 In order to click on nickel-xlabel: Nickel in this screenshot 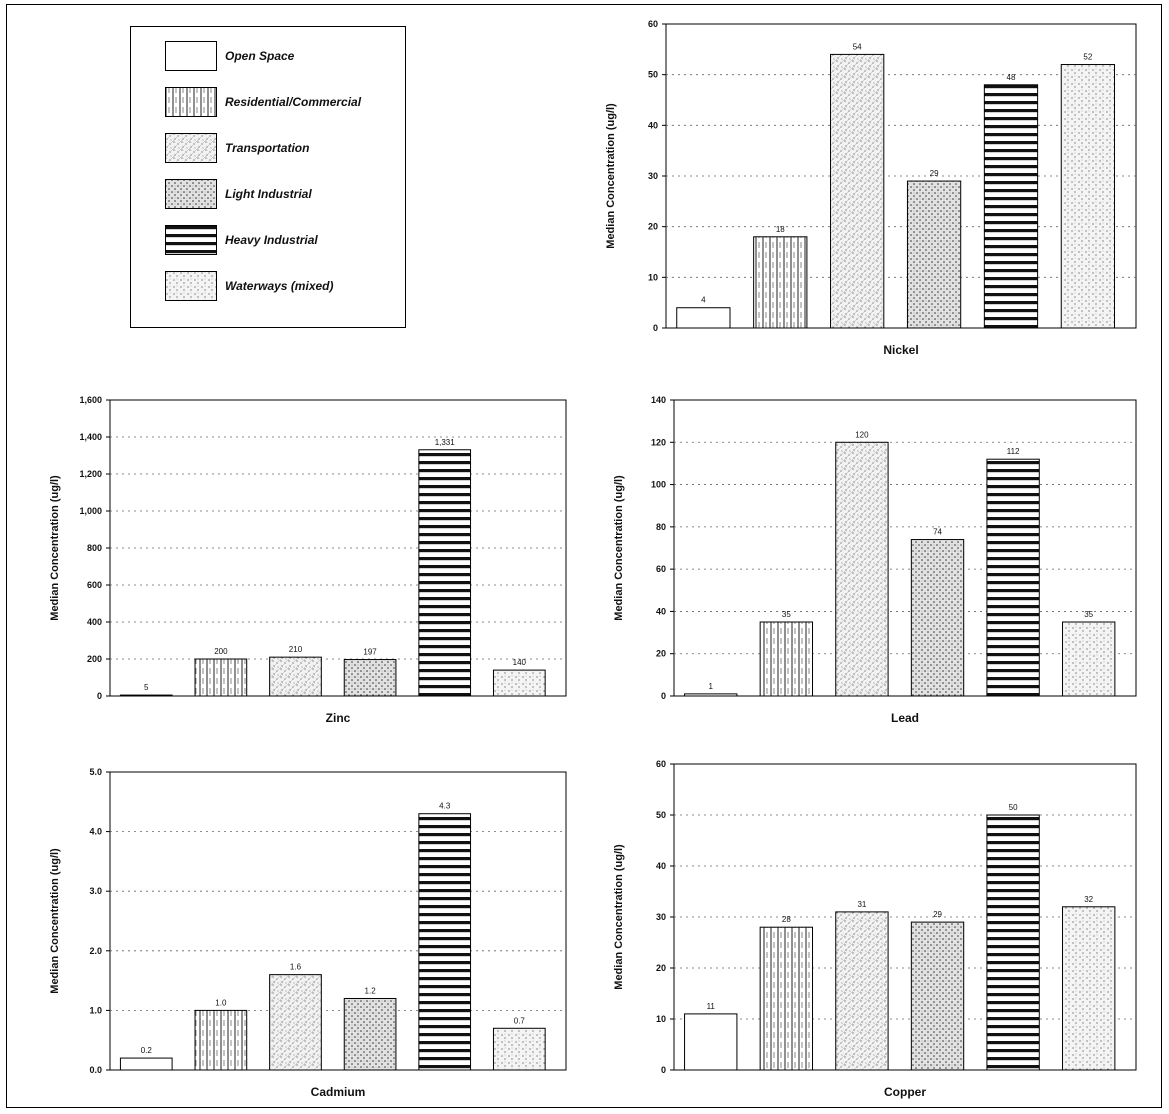, I will do `click(900, 350)`.